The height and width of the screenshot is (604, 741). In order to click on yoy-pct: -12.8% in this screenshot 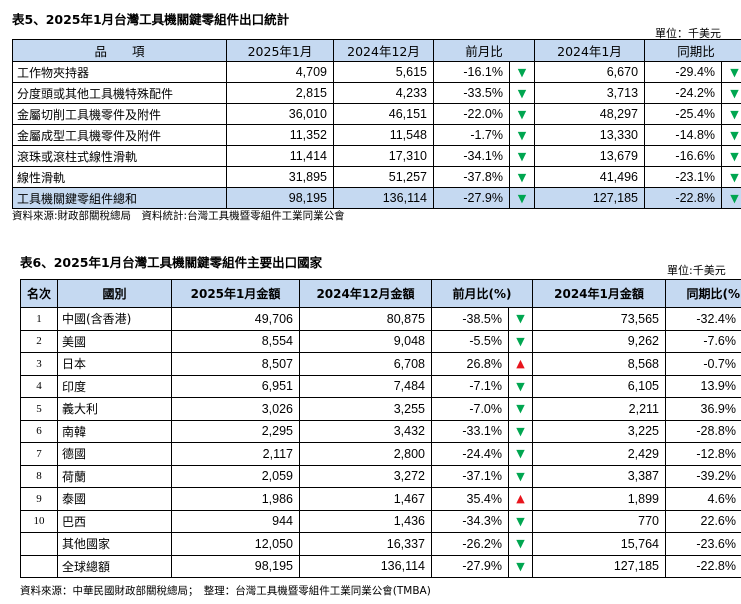, I will do `click(703, 454)`.